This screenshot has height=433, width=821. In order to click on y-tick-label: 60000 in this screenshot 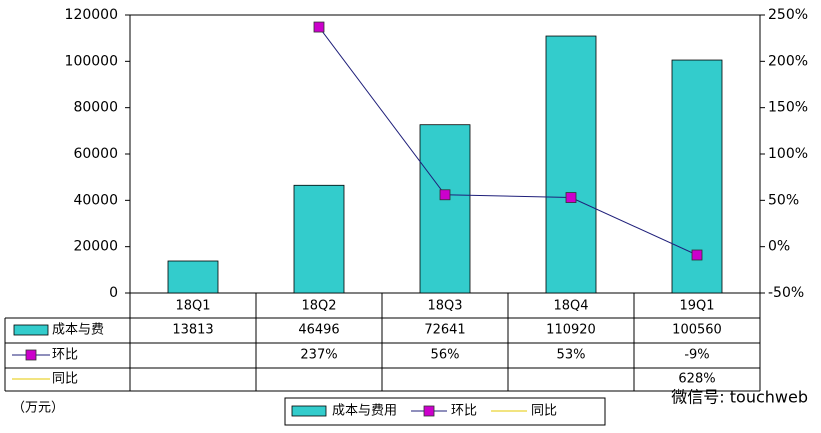, I will do `click(95, 154)`.